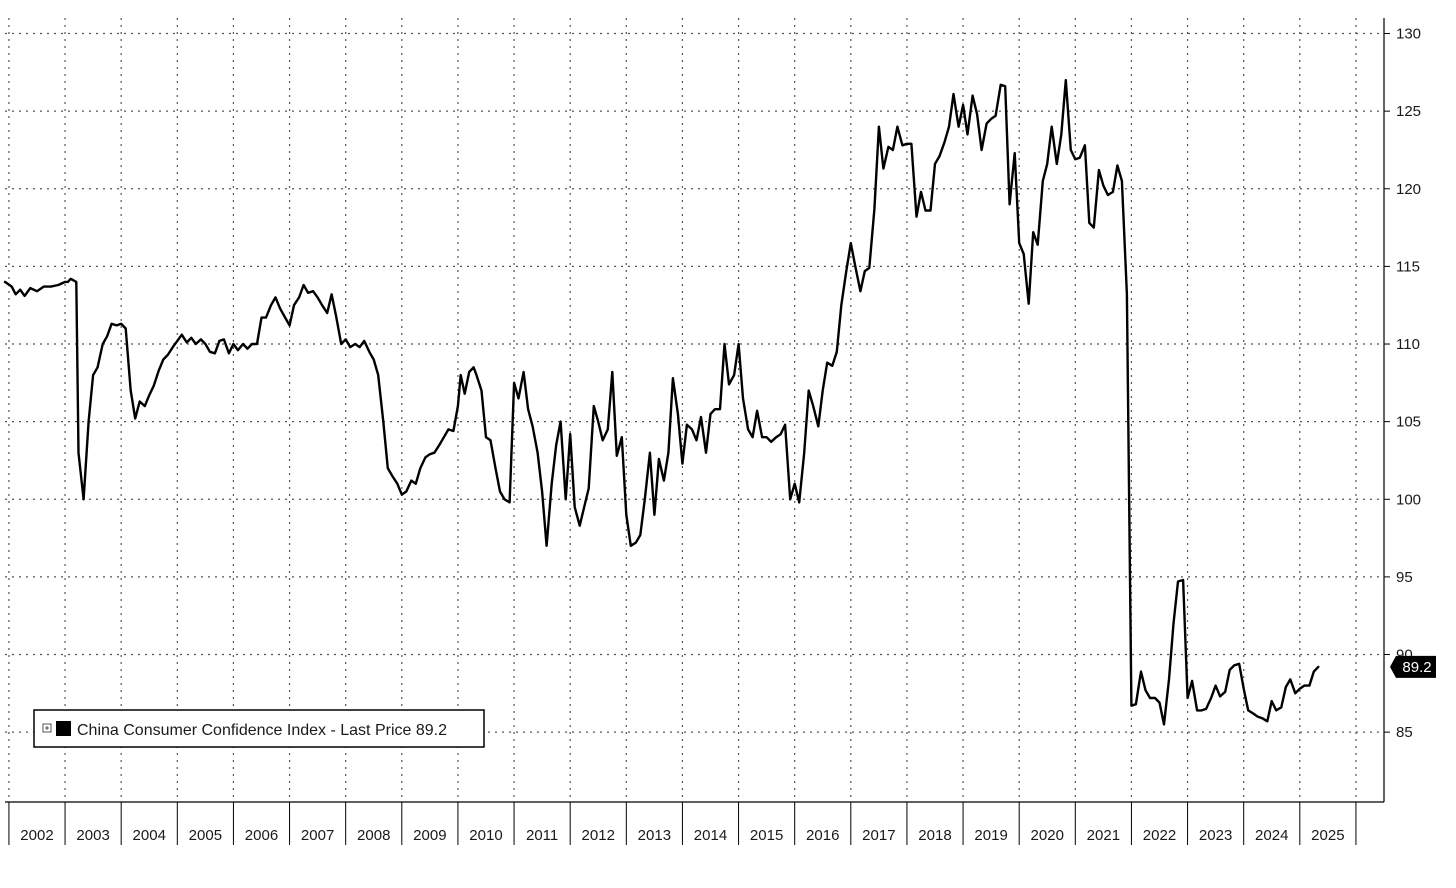  What do you see at coordinates (1408, 422) in the screenshot?
I see `y-tick-label-105: 105` at bounding box center [1408, 422].